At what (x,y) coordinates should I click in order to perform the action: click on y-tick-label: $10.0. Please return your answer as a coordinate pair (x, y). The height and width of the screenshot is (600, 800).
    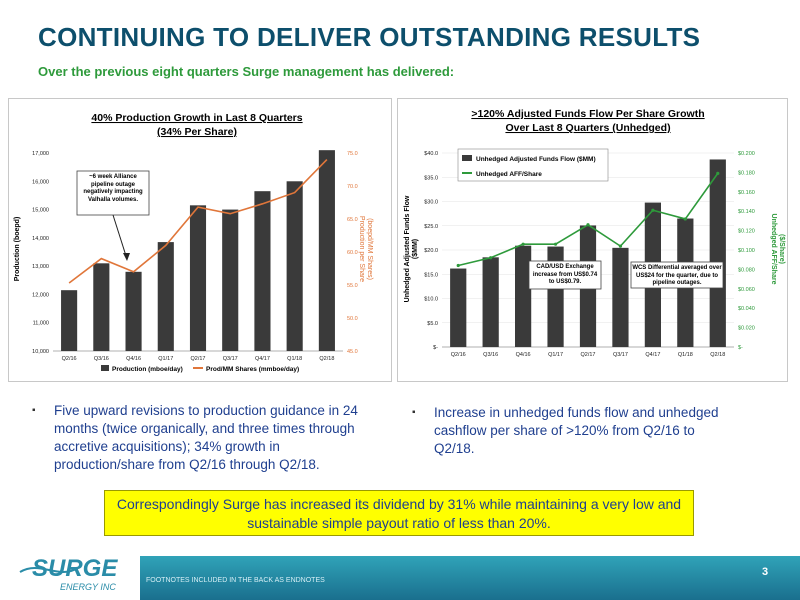
    Looking at the image, I should click on (431, 300).